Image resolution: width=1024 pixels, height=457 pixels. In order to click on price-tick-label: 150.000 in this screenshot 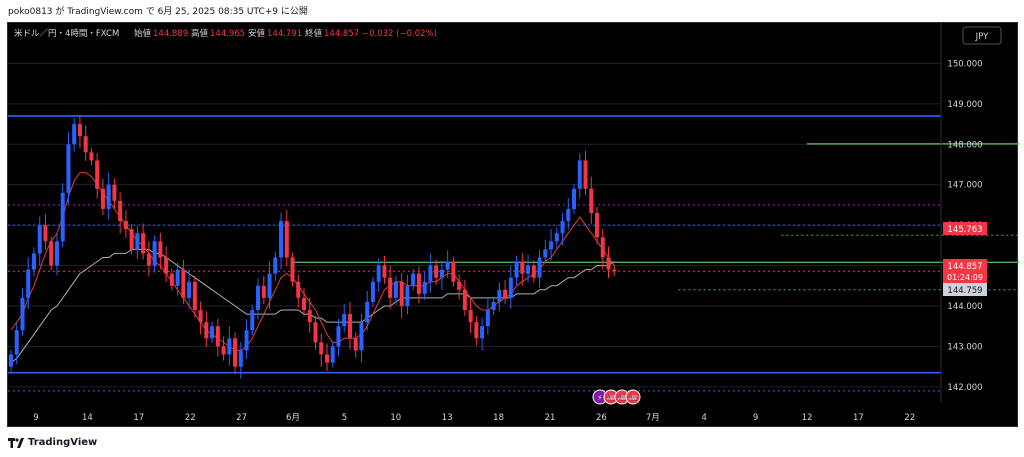, I will do `click(964, 64)`.